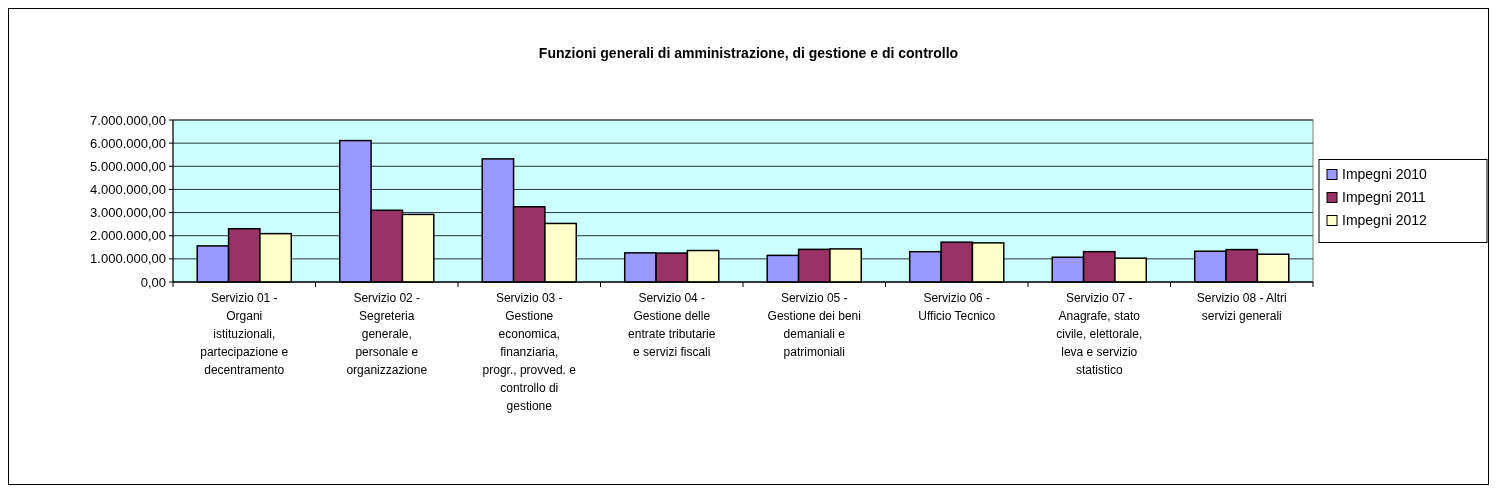 This screenshot has width=1497, height=492. I want to click on y-tick-label: 4.000.000,00, so click(128, 189).